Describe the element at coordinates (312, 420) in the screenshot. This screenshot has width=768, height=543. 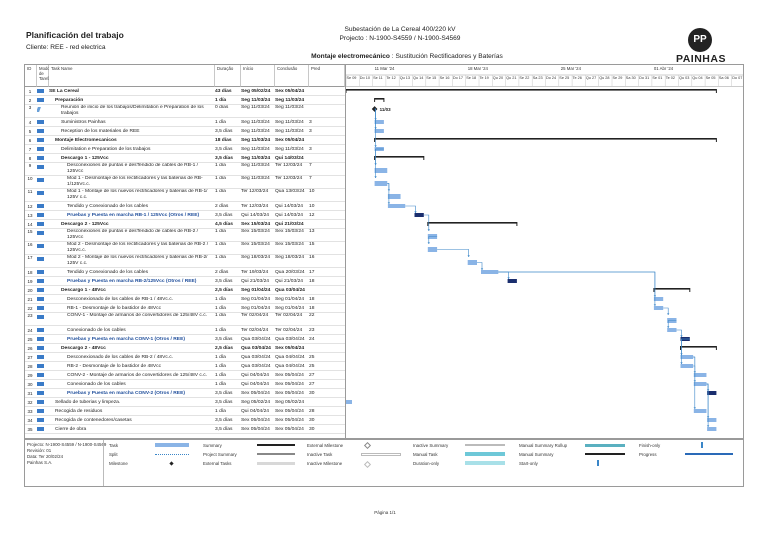
I see `task-predecessor: 30` at that location.